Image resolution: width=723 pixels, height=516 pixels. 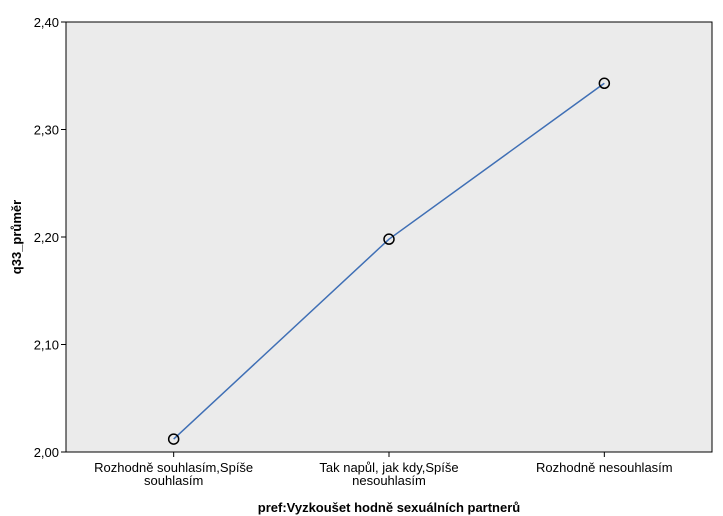 I want to click on x-axis-title: pref:Vyzkoušet hodně sexuálních partnerů, so click(x=389, y=507).